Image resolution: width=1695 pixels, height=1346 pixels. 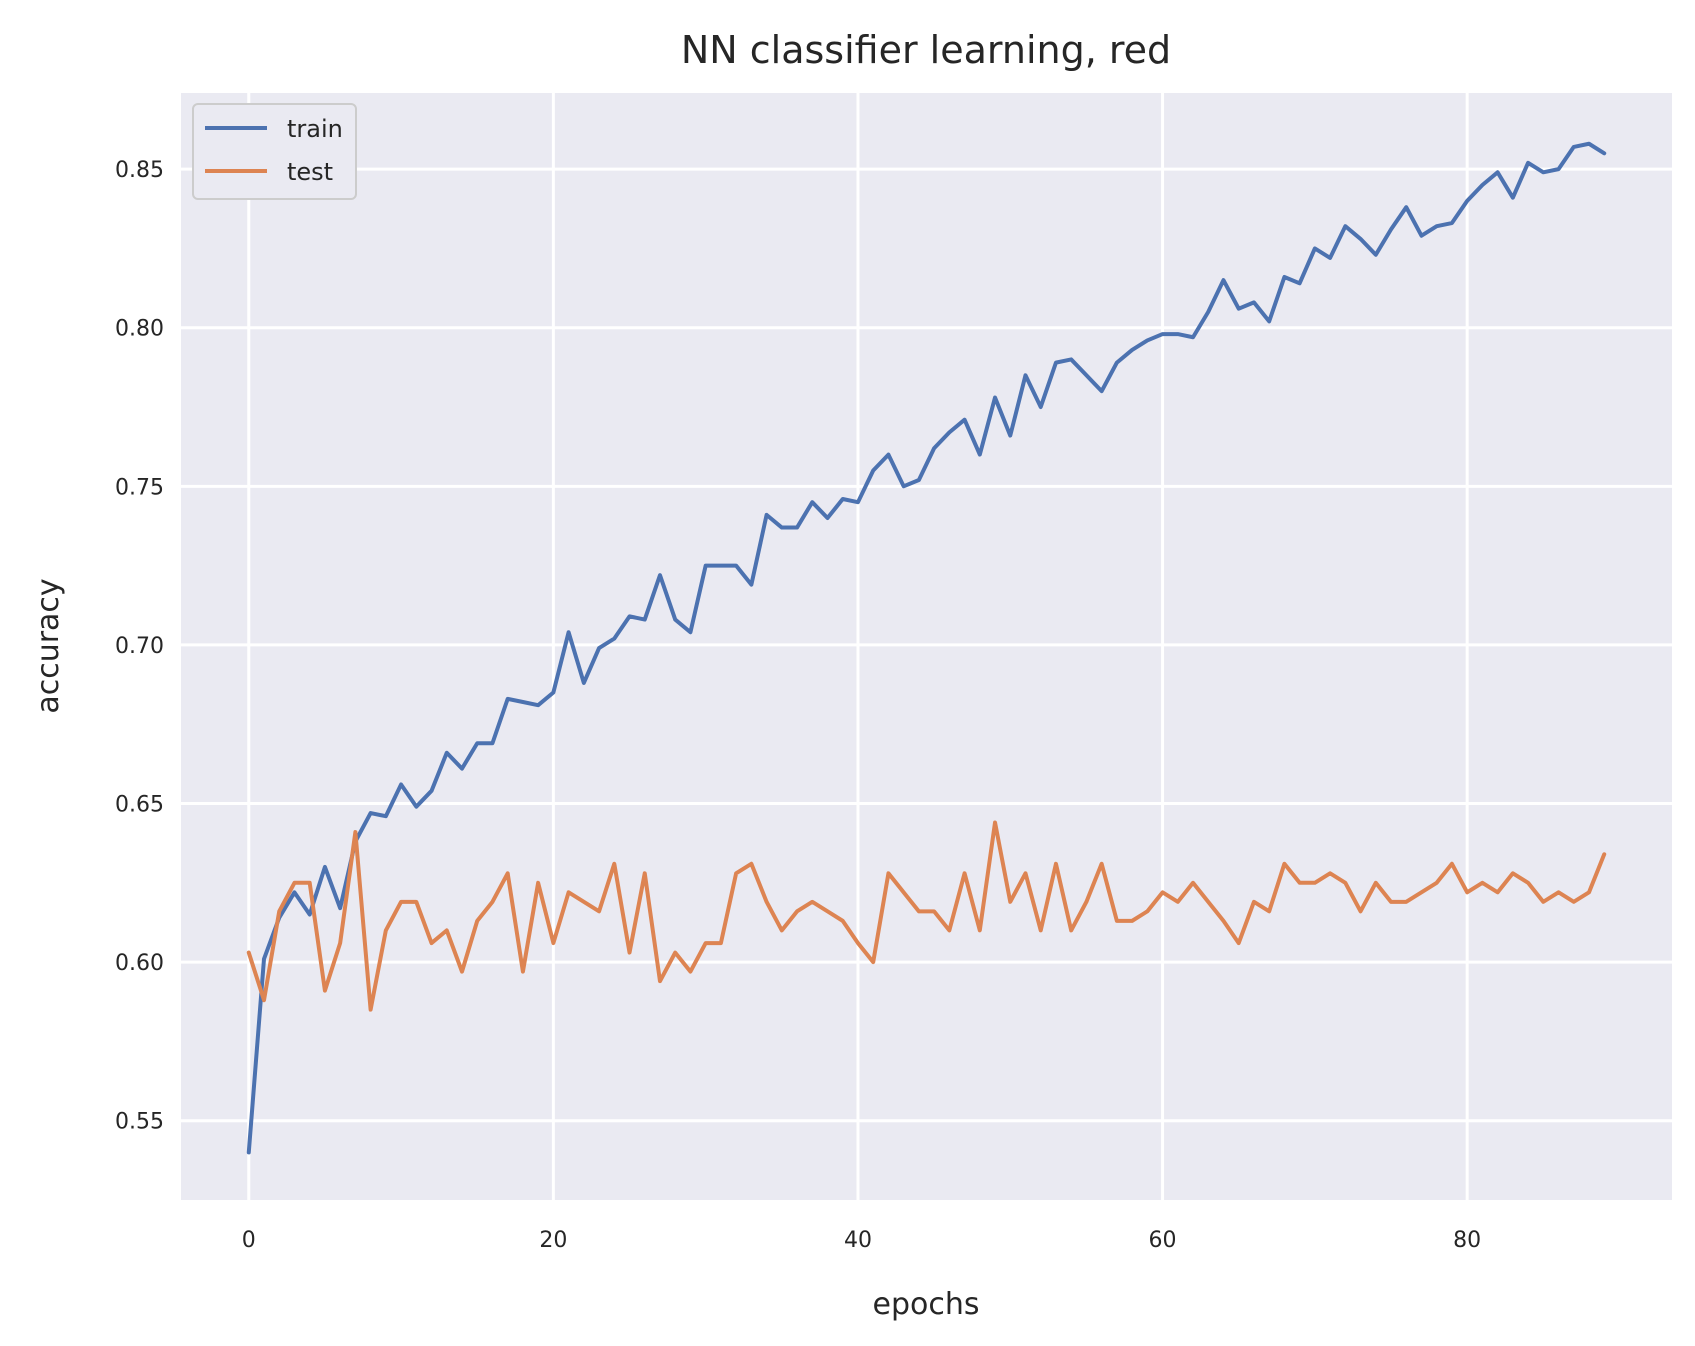 What do you see at coordinates (48, 645) in the screenshot?
I see `y-axis-label: accuracy` at bounding box center [48, 645].